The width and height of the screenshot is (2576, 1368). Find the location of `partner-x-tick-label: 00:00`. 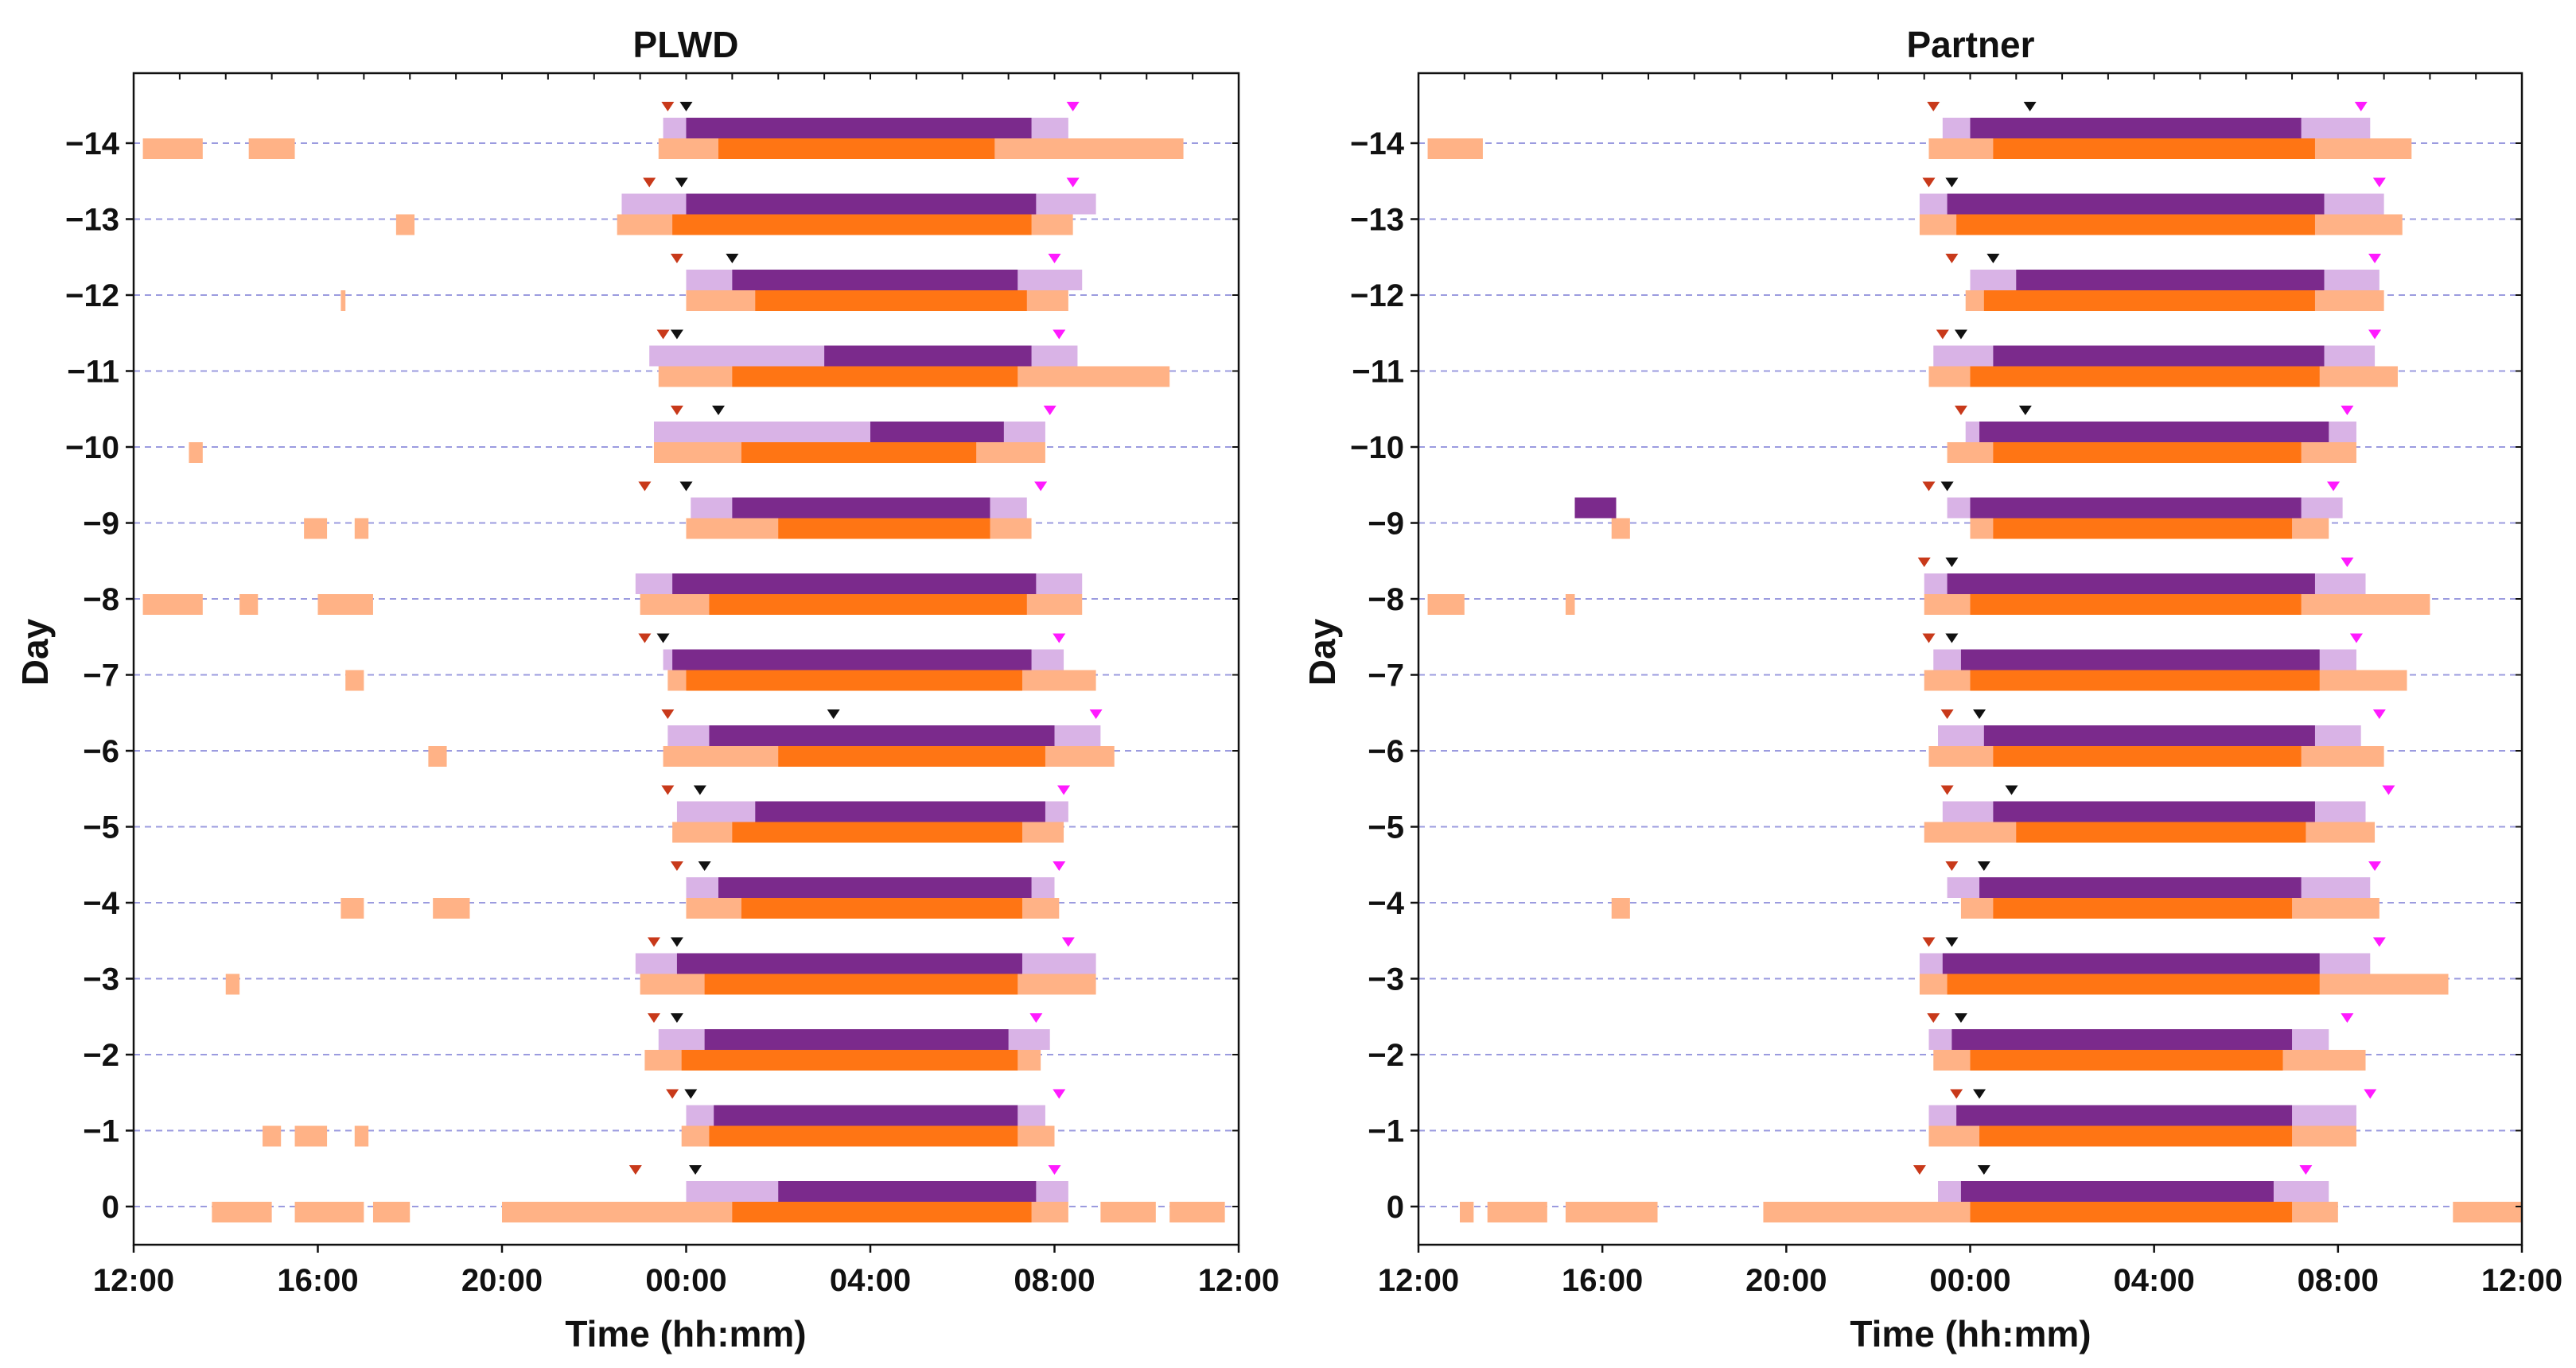

partner-x-tick-label: 00:00 is located at coordinates (1970, 1280).